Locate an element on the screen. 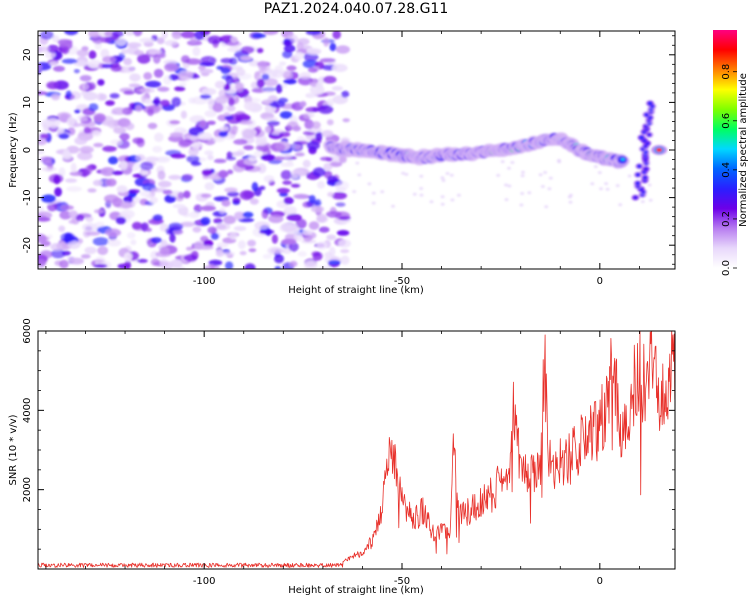 The width and height of the screenshot is (750, 600). figure-title: PAZ1.2024.040.07.28.G11 is located at coordinates (356, 9).